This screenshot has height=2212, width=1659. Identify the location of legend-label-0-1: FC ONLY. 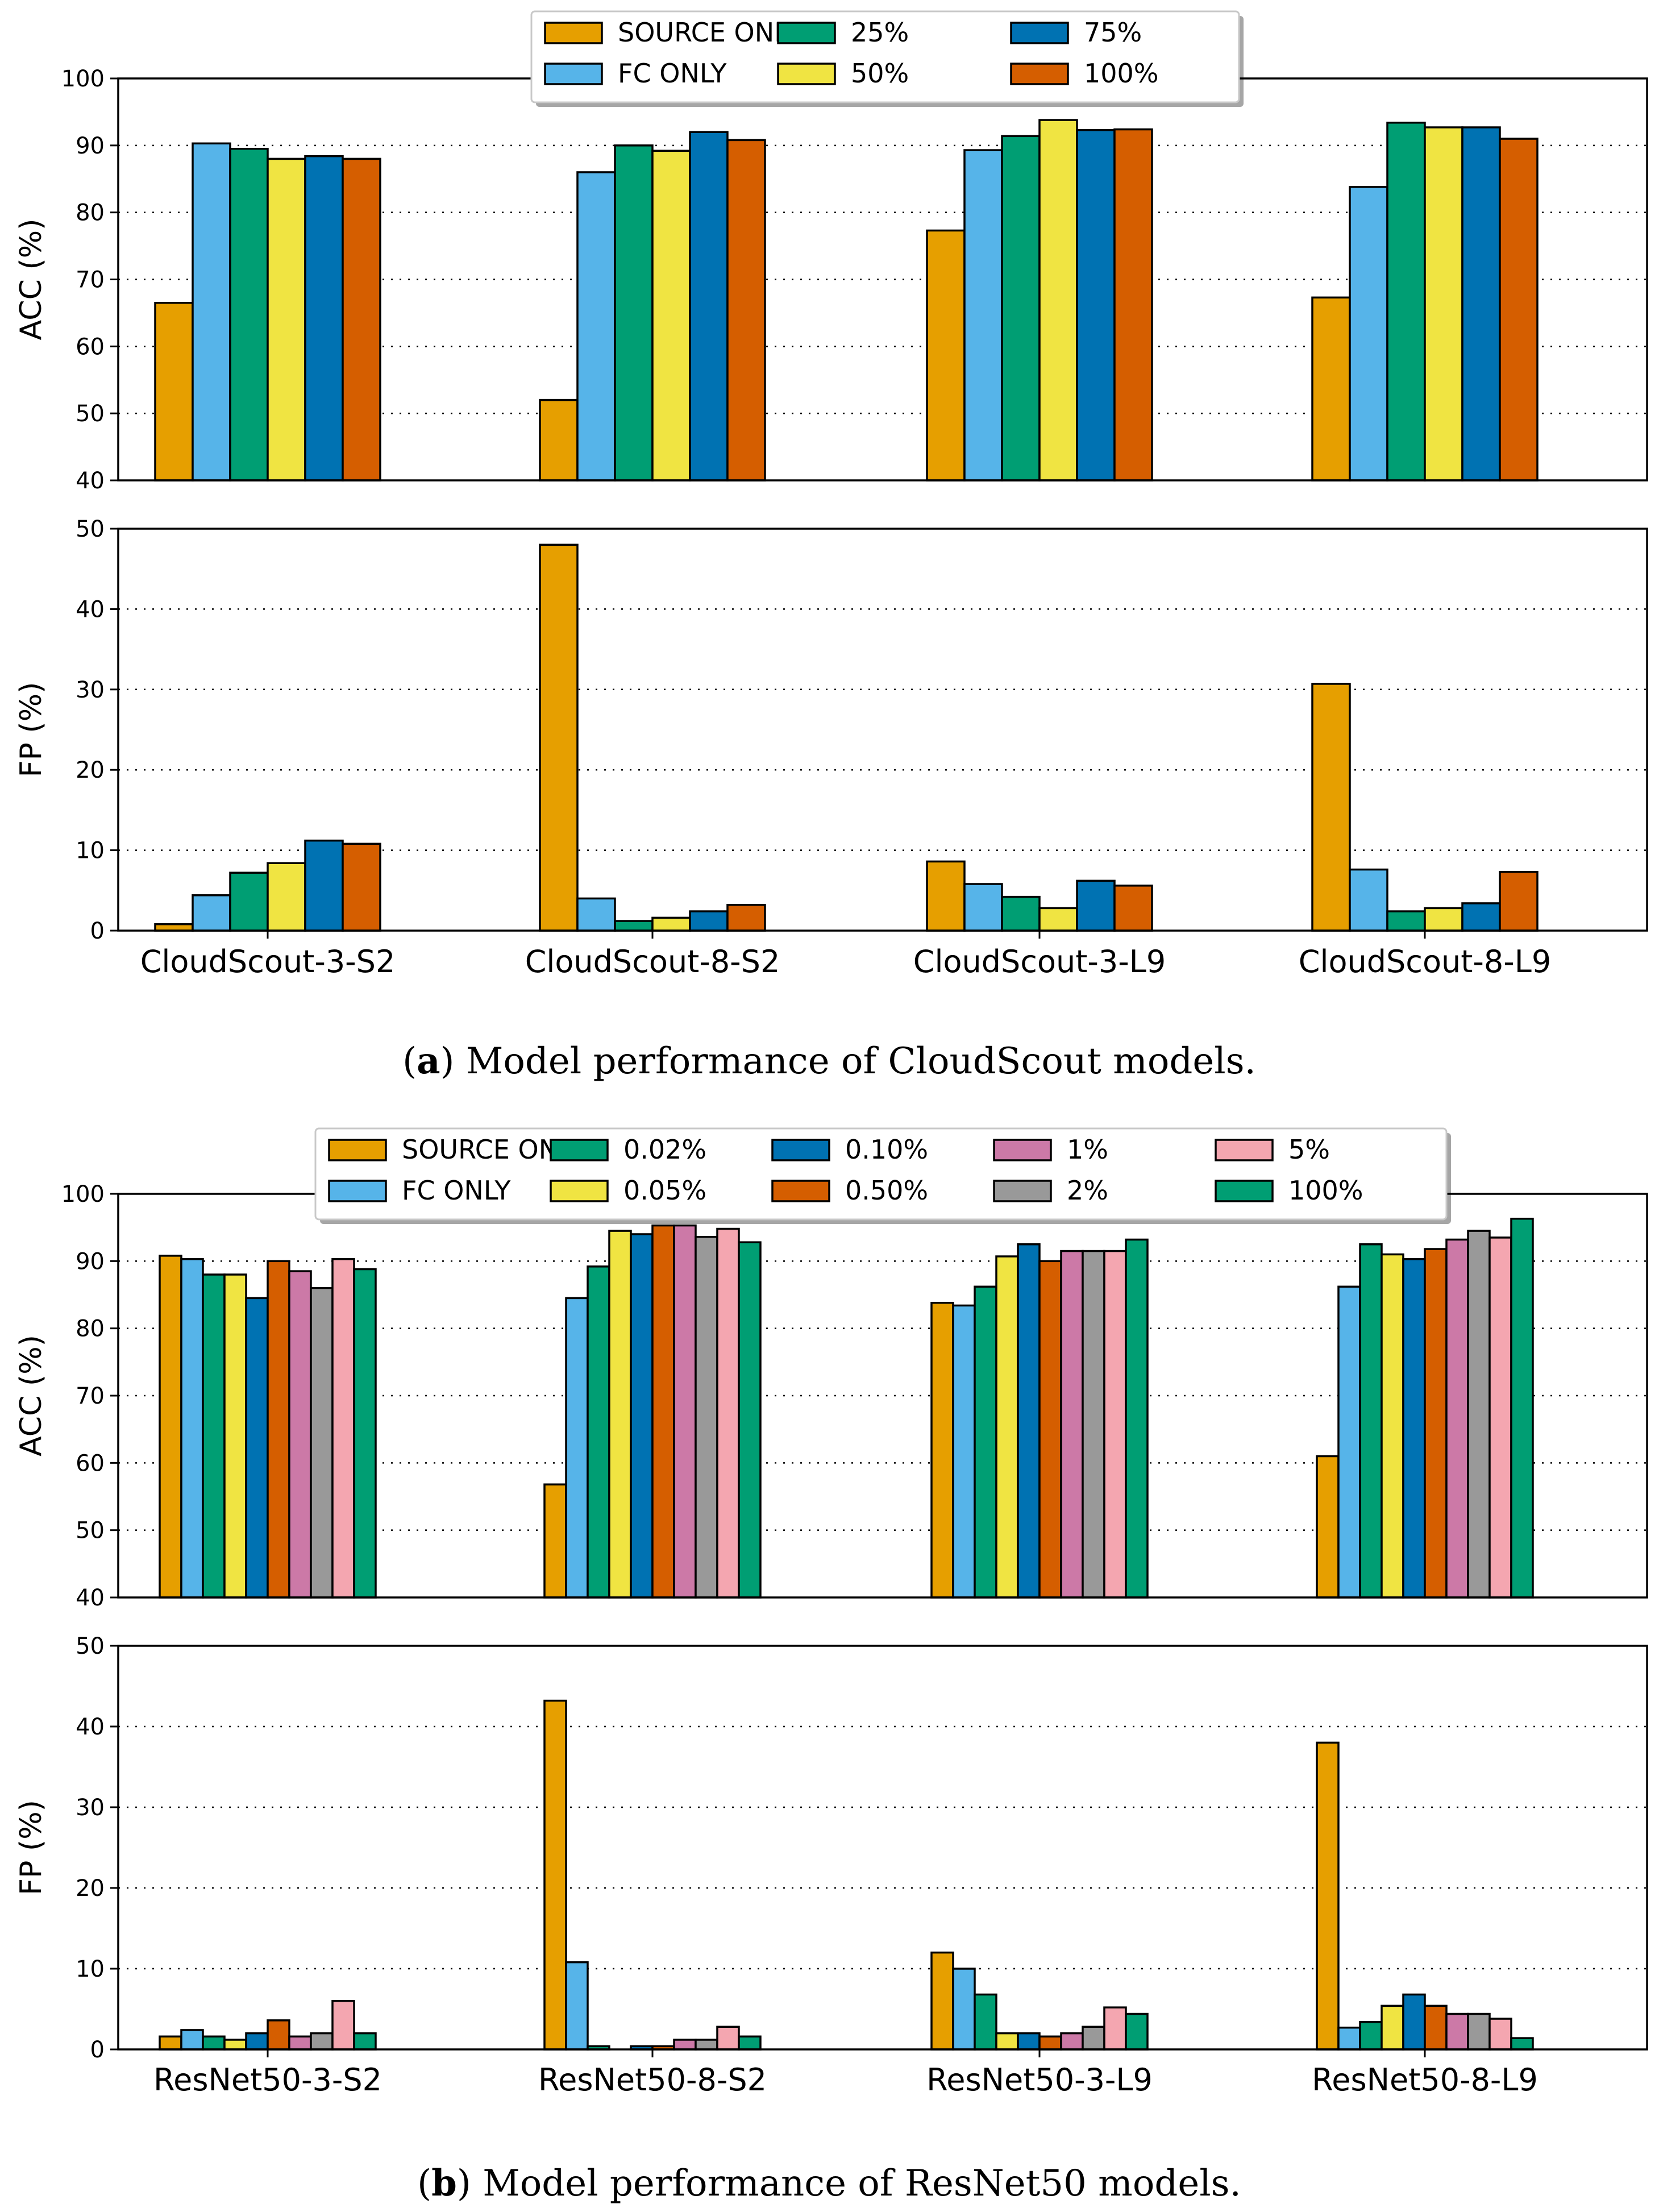
(672, 73).